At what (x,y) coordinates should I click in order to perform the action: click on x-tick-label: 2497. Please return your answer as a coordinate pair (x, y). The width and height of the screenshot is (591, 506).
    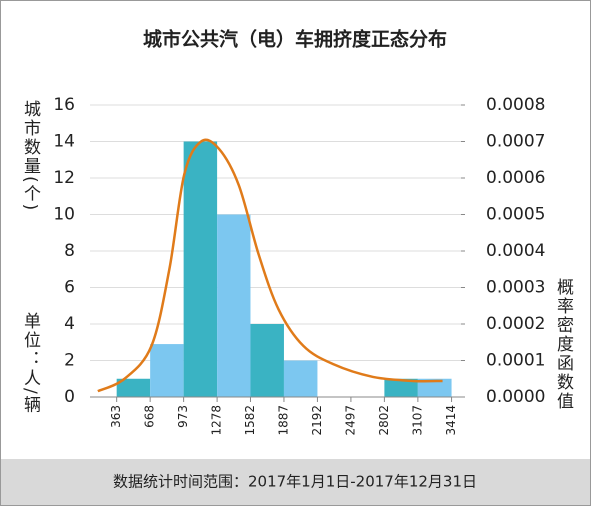
    Looking at the image, I should click on (350, 420).